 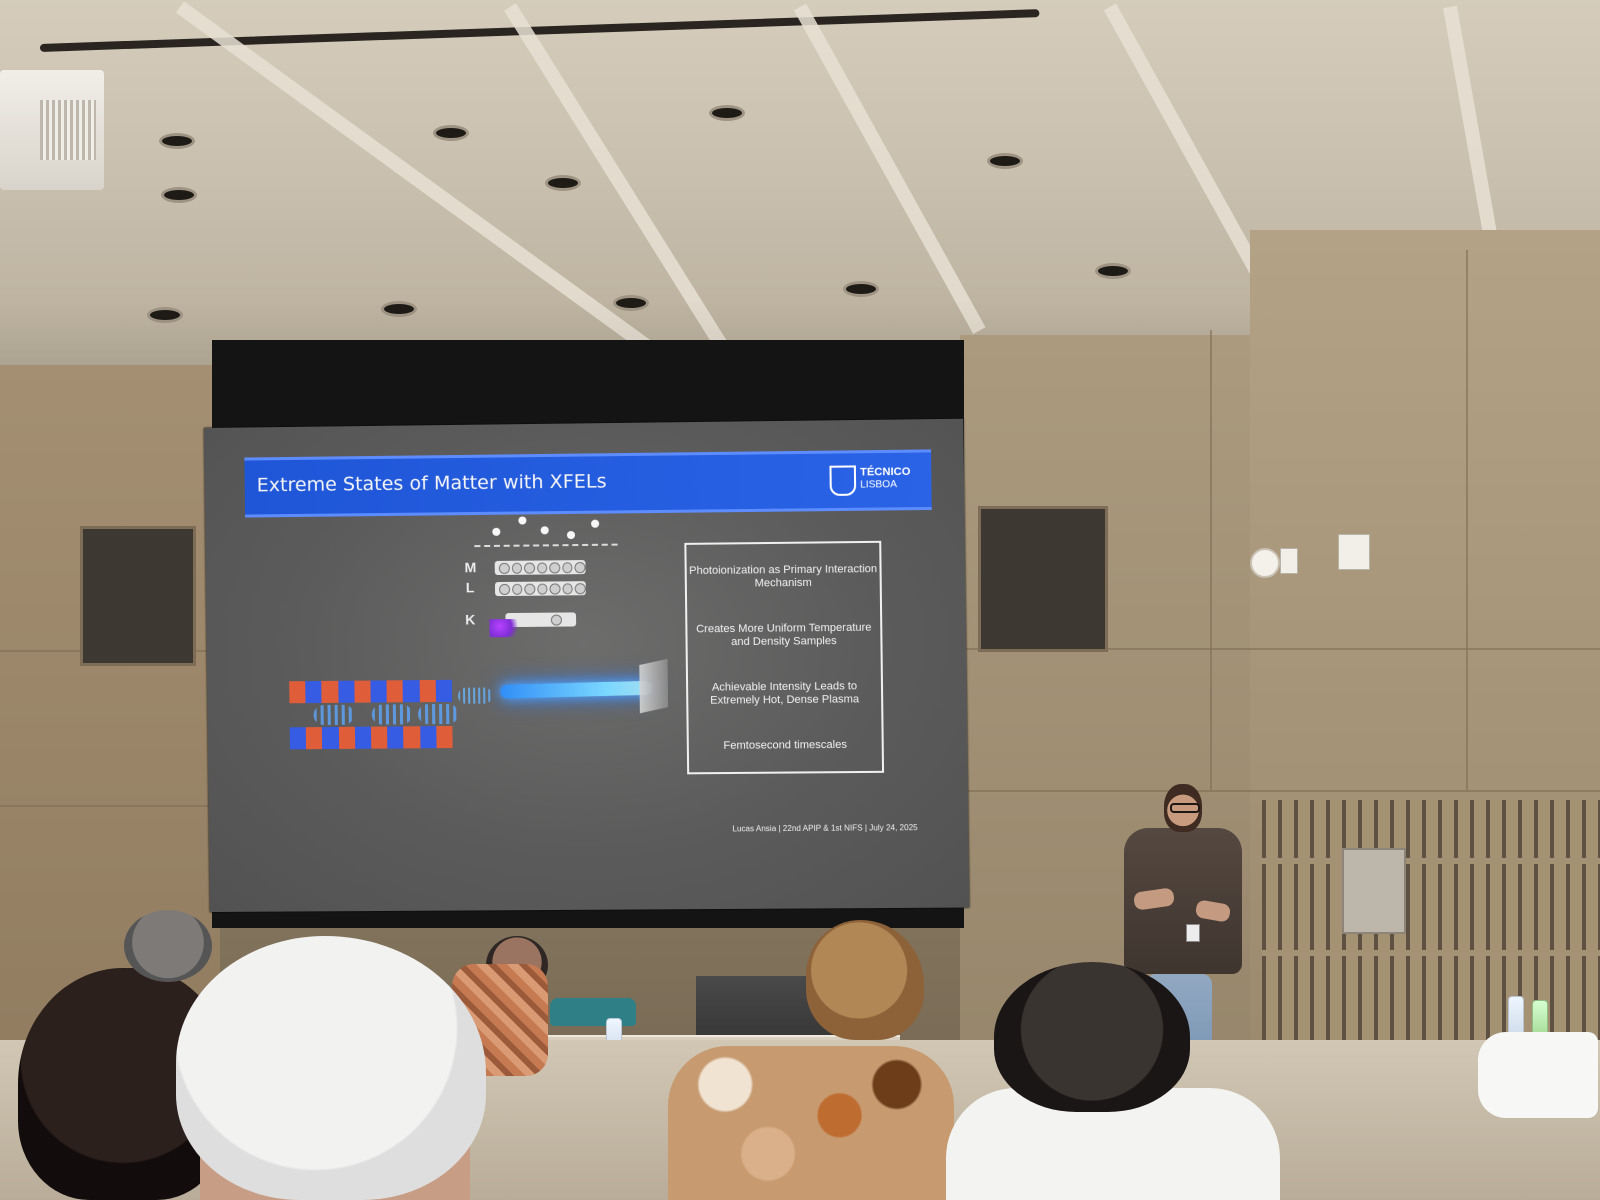 What do you see at coordinates (1043, 579) in the screenshot?
I see `wall-speaker-right` at bounding box center [1043, 579].